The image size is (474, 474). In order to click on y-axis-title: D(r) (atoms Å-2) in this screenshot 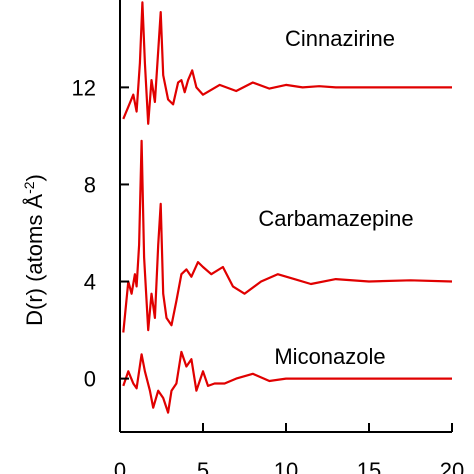, I will do `click(34, 250)`.